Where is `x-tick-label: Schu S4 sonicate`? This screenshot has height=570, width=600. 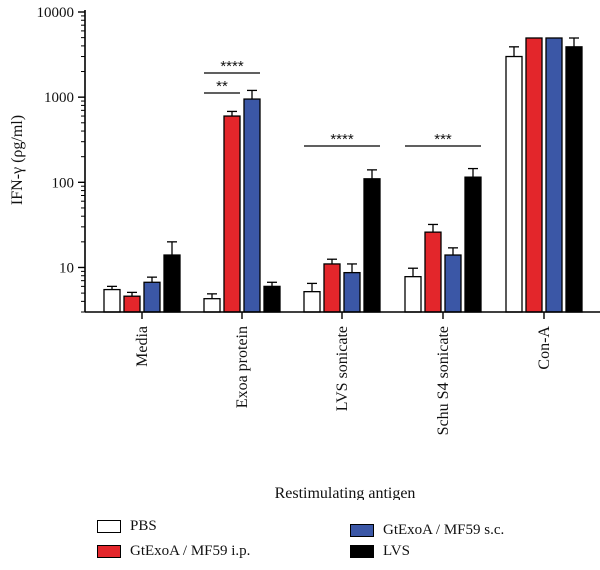
x-tick-label: Schu S4 sonicate is located at coordinates (443, 380).